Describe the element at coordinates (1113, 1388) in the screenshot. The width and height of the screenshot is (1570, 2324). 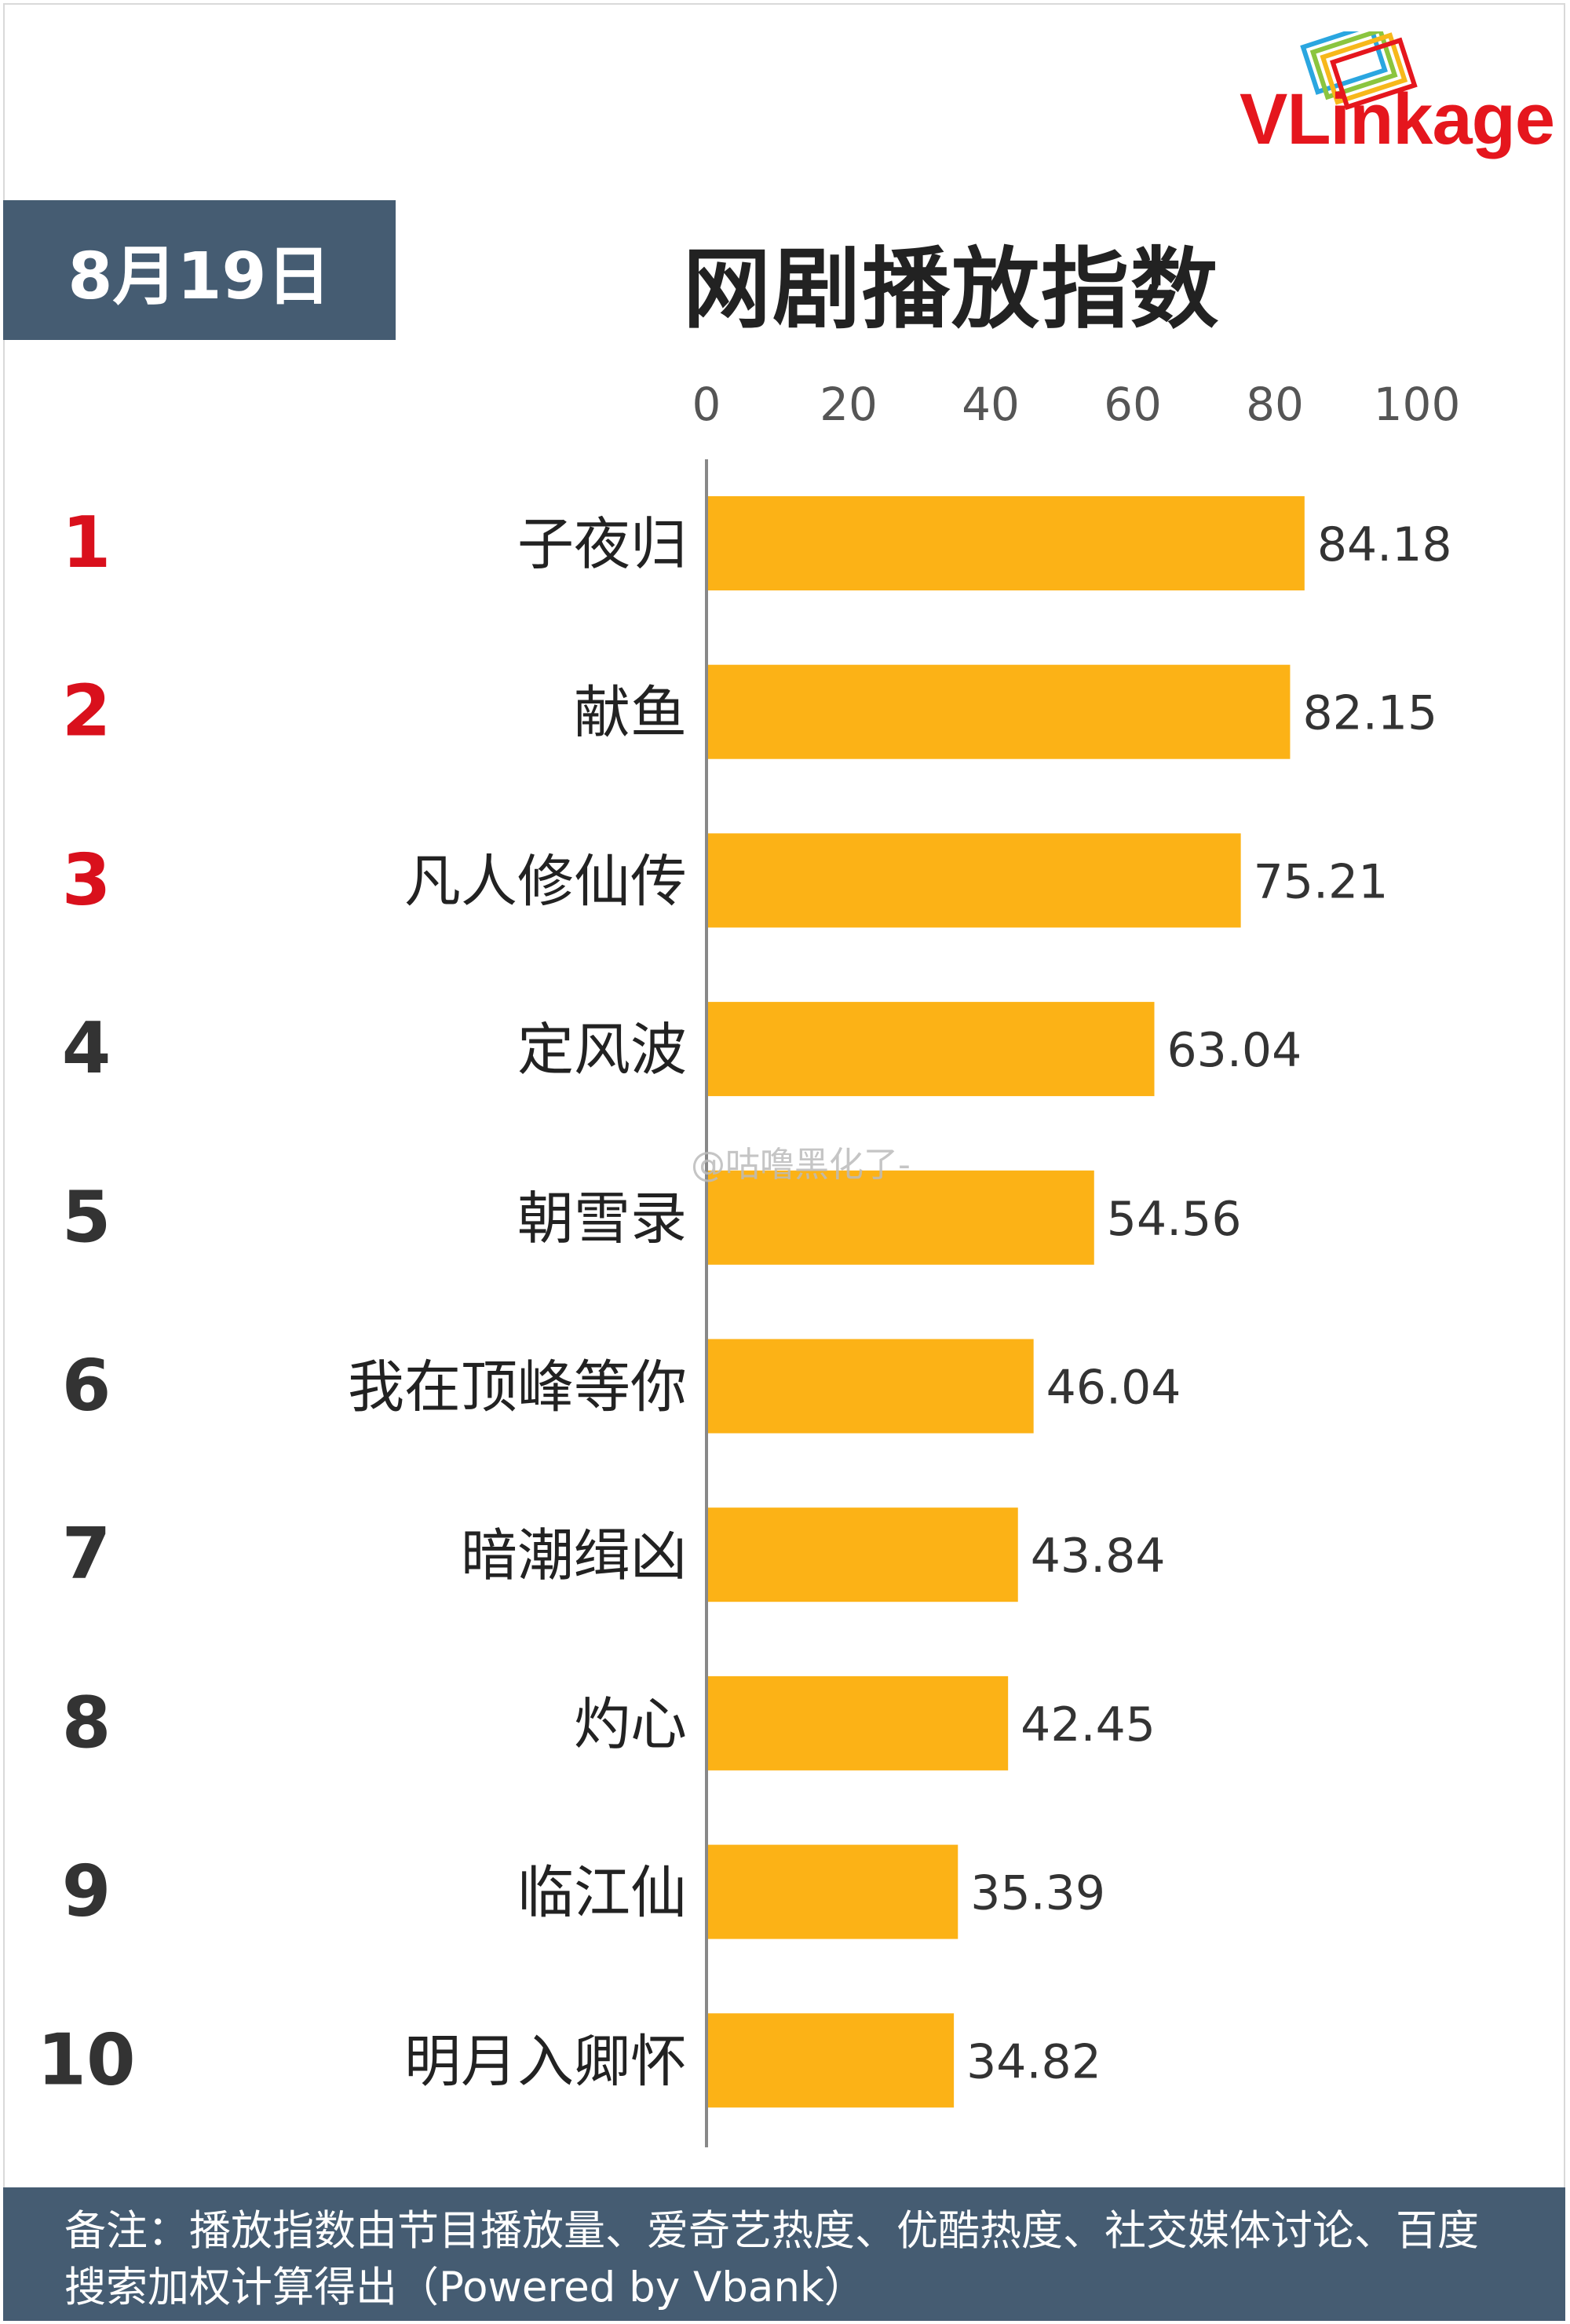
I see `value-label: 46.04` at that location.